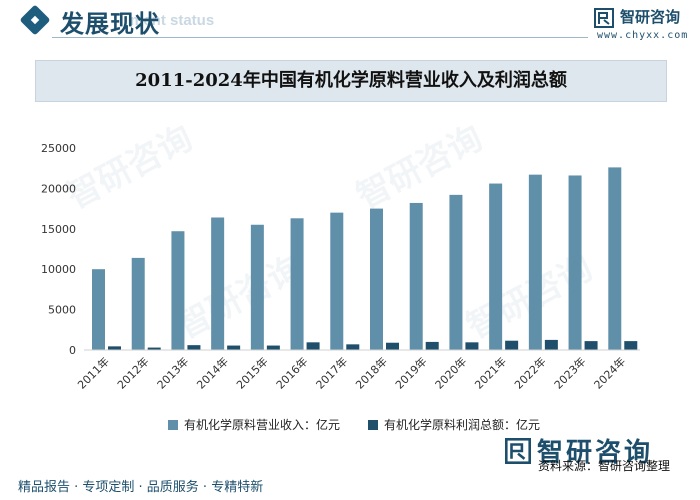  I want to click on y-axis: 0 5000 10000 15000 20000 25000, so click(58, 249).